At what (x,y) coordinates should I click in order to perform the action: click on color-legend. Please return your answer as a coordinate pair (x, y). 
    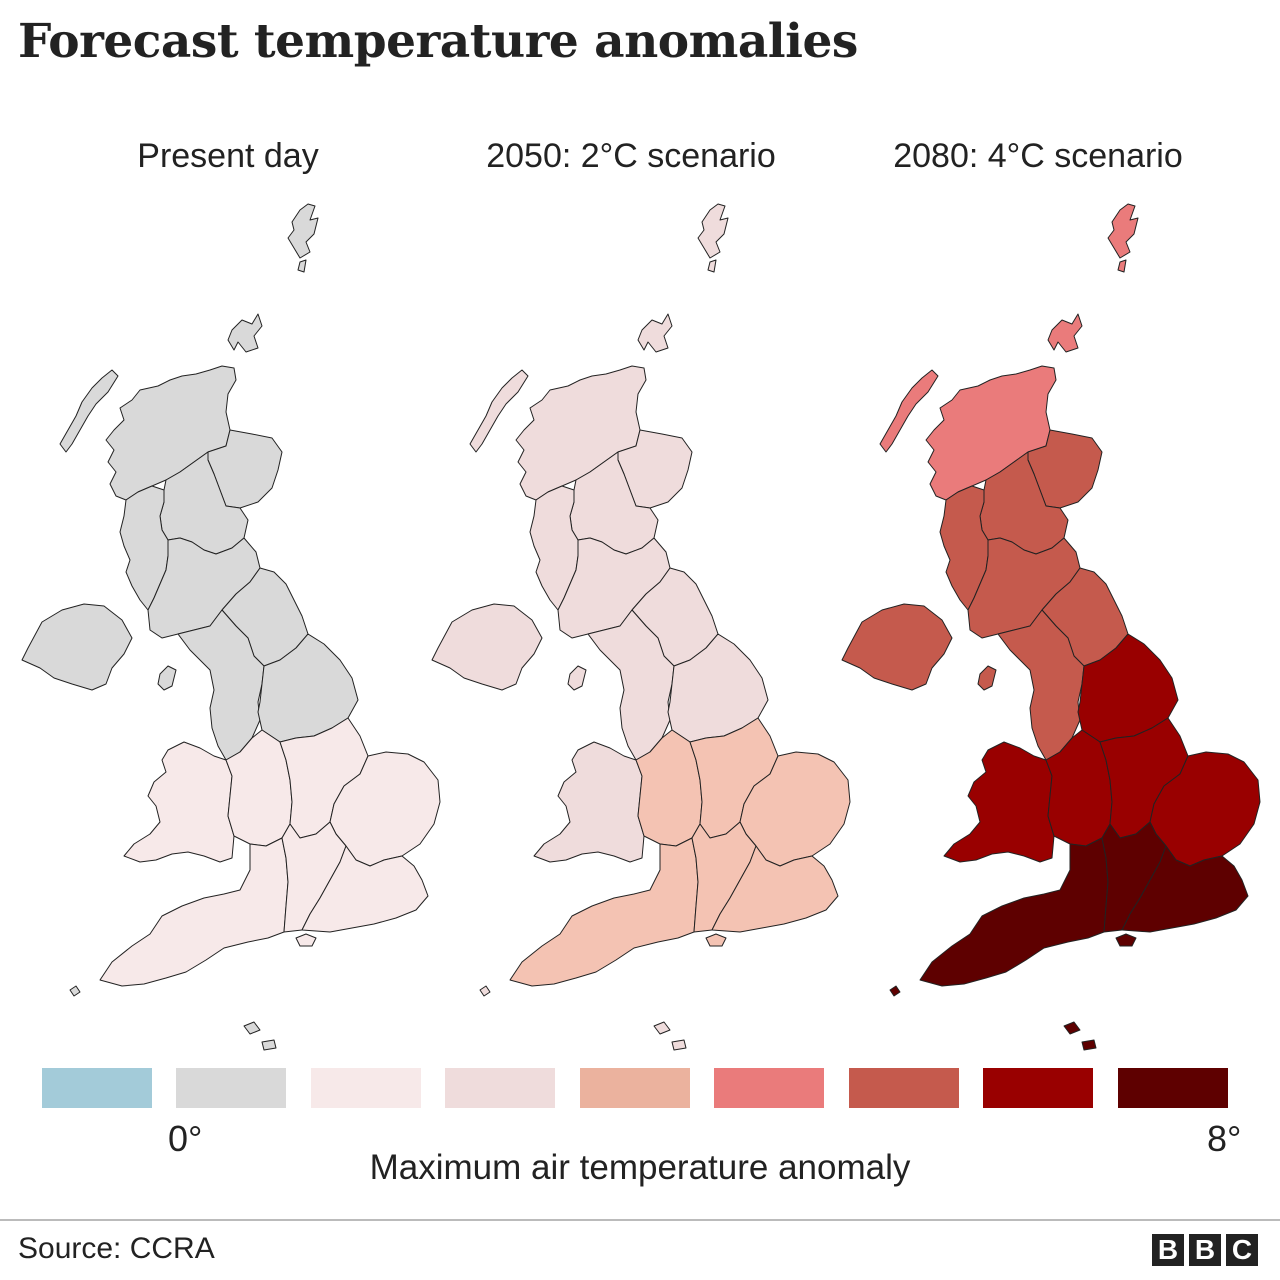
    Looking at the image, I should click on (635, 1088).